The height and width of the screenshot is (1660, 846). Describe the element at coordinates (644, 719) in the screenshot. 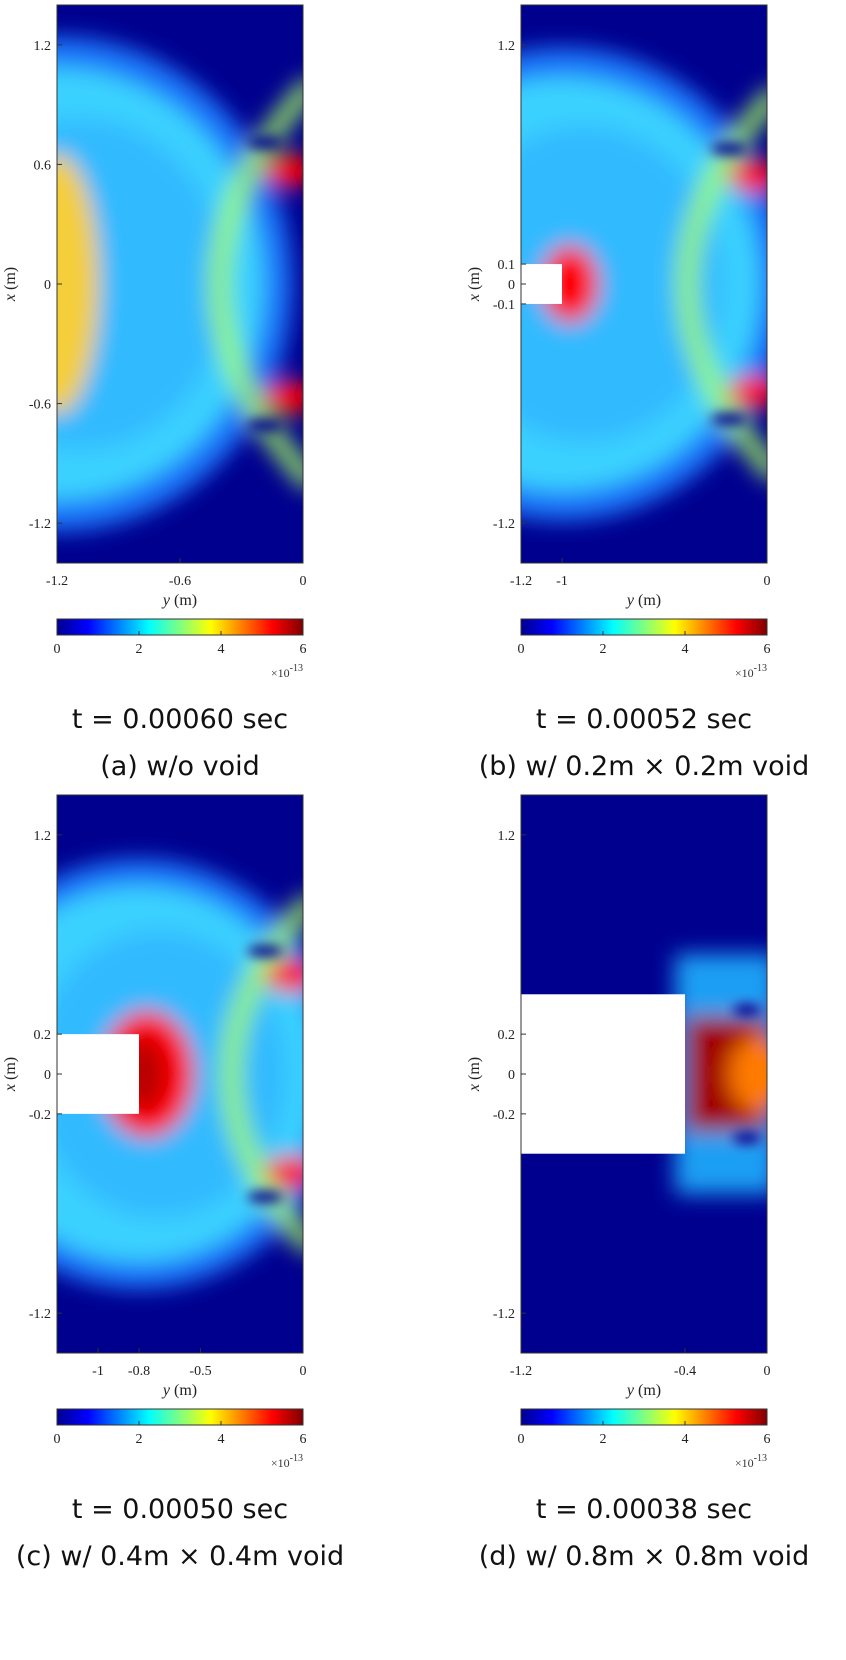

I see `time-label: t = 0.00052 sec` at that location.